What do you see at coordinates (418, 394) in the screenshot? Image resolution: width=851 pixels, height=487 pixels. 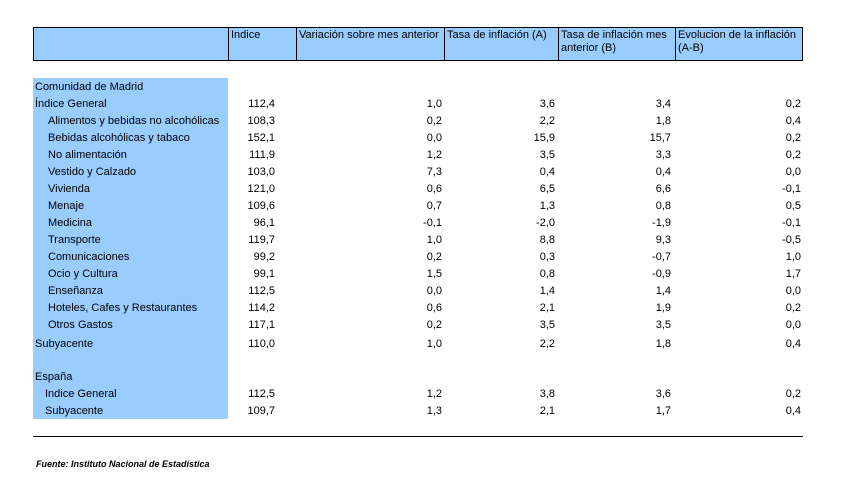 I see `table-row: Indice General 112,5 1,2 3,8 3,6 0,2` at bounding box center [418, 394].